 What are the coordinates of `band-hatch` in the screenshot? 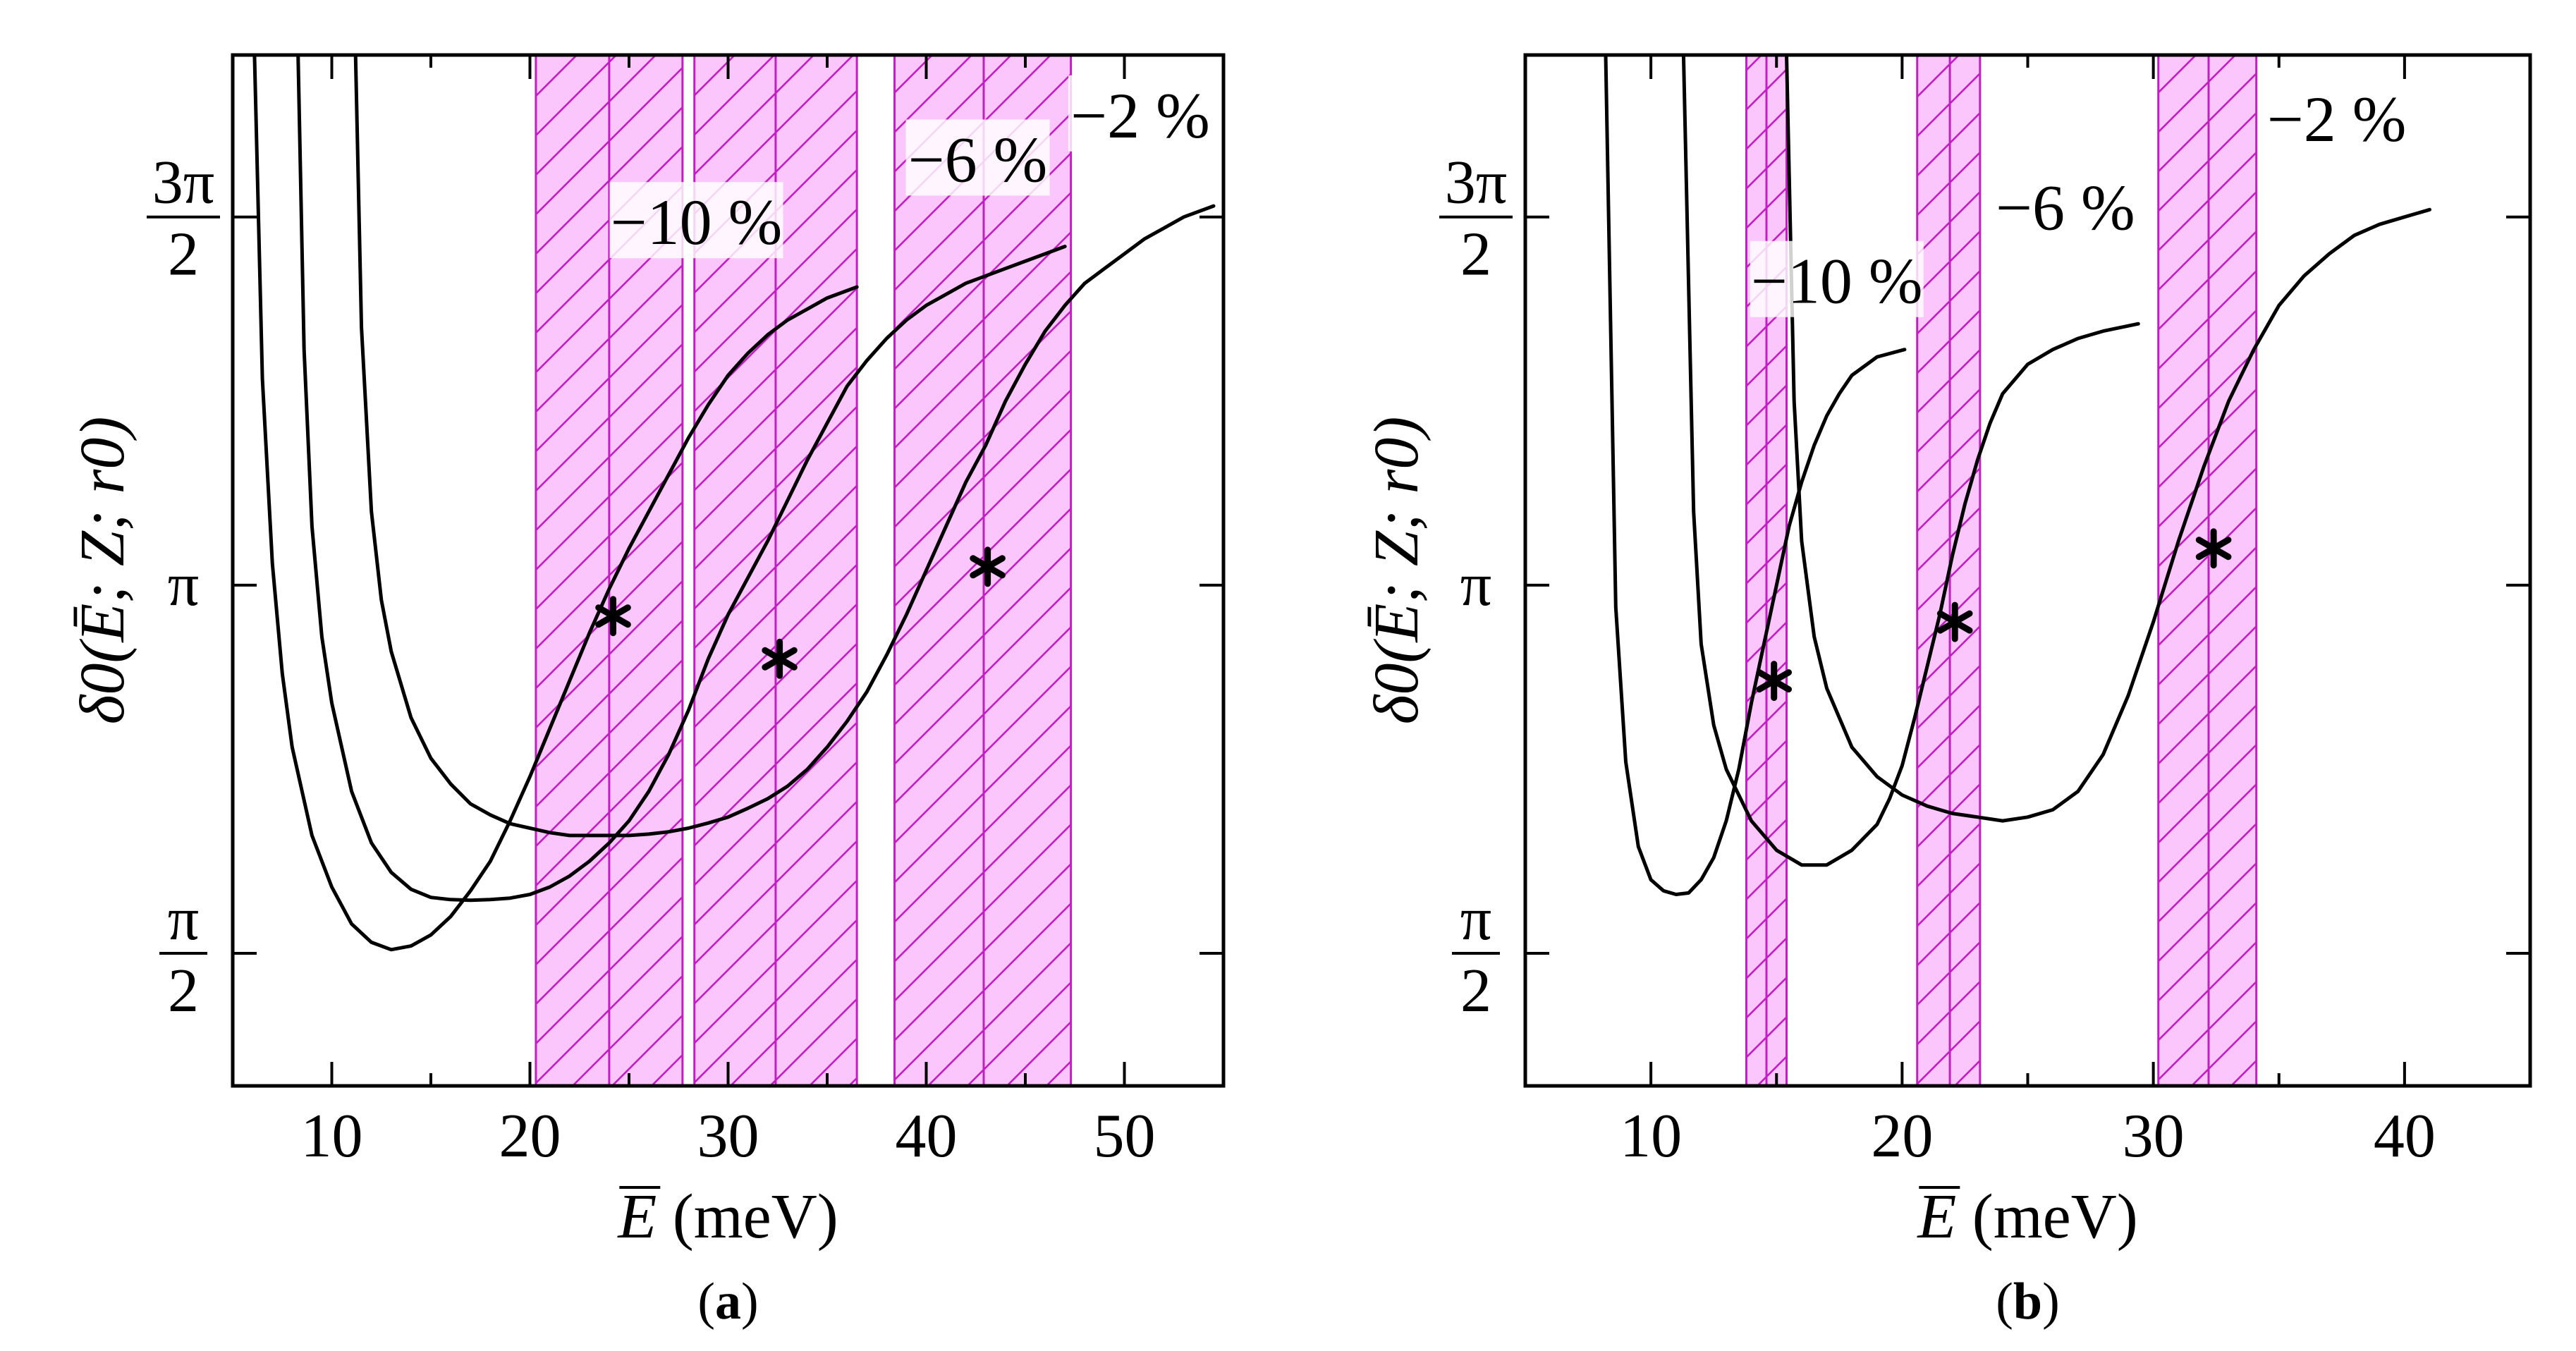 It's located at (2207, 571).